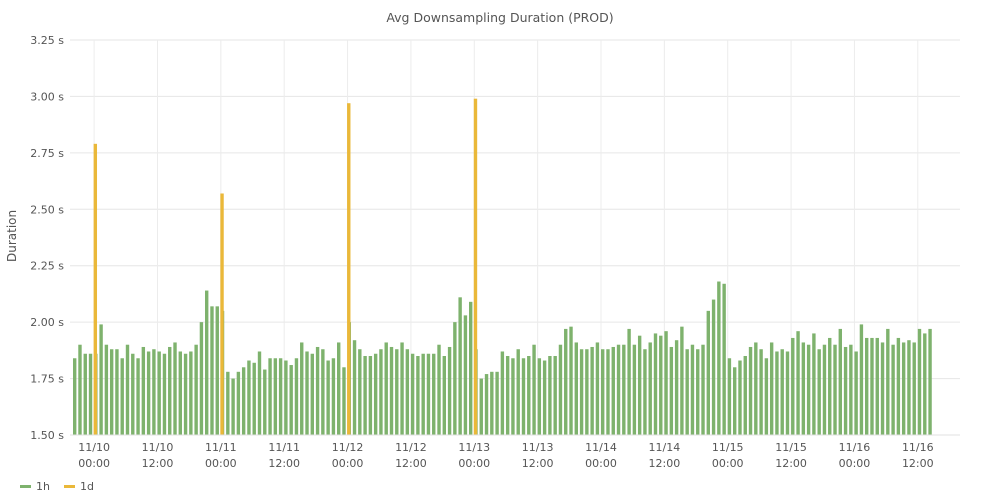 The image size is (1000, 500). I want to click on x-tick-label: 12:00, so click(538, 463).